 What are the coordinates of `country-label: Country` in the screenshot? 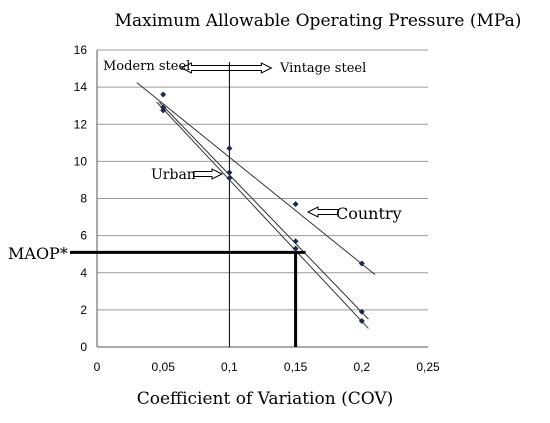 It's located at (369, 213).